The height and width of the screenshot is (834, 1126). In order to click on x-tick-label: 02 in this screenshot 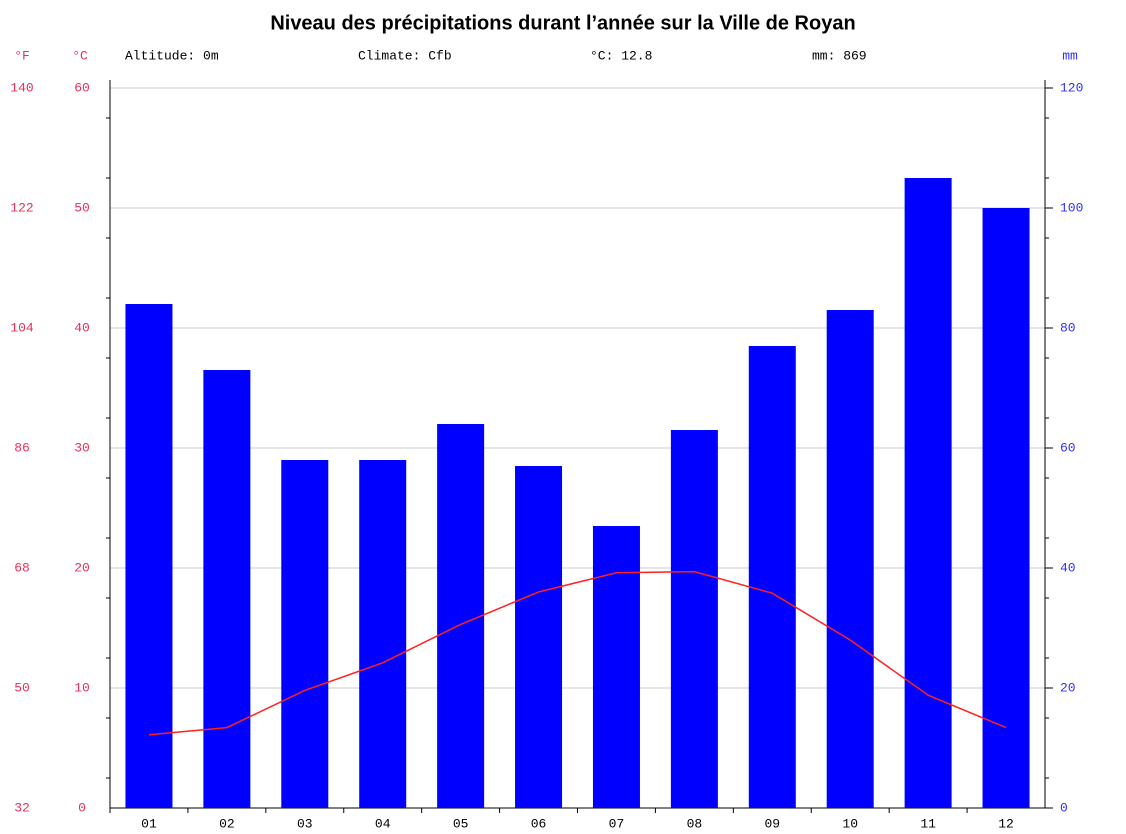, I will do `click(227, 823)`.